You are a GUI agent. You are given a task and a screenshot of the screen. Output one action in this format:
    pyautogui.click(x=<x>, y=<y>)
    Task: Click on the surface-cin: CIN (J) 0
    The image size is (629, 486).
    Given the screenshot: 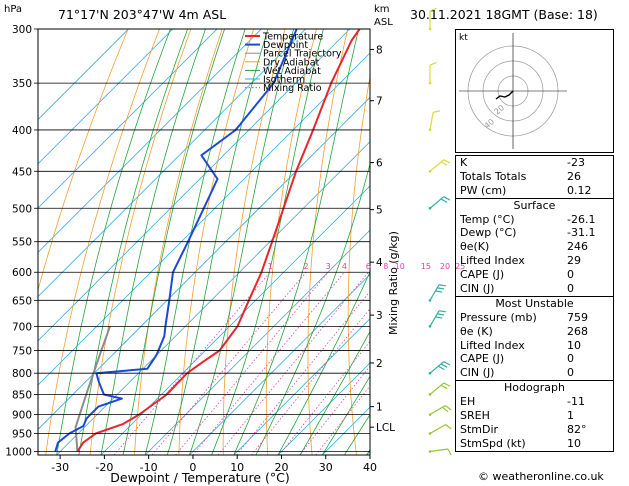 What is the action you would take?
    pyautogui.click(x=517, y=289)
    